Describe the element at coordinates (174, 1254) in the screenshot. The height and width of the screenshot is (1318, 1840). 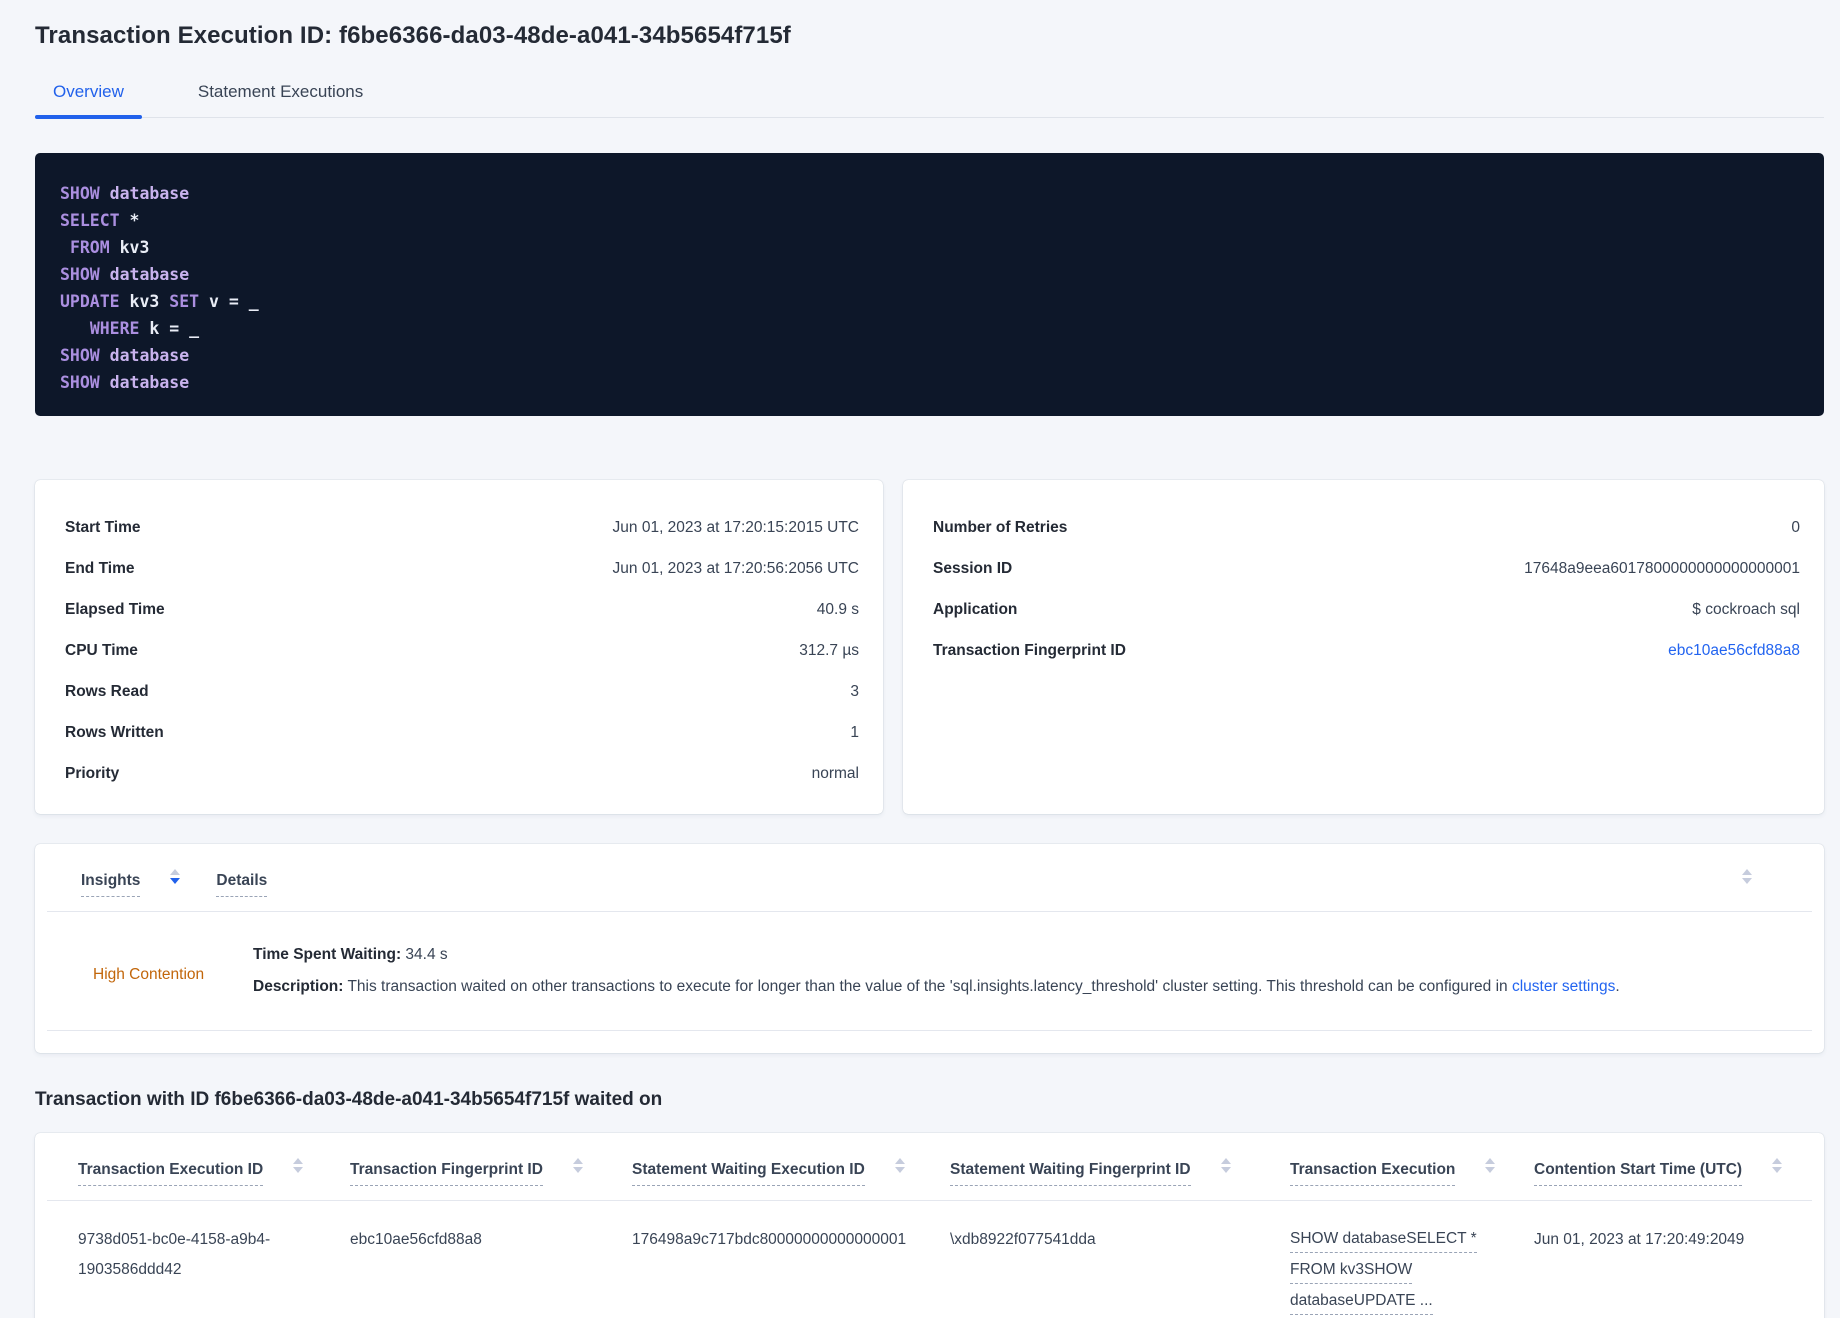
I see `cell-transaction-execution-id: 9738d051-bc0e-4158-a9b4-1903586ddd42` at that location.